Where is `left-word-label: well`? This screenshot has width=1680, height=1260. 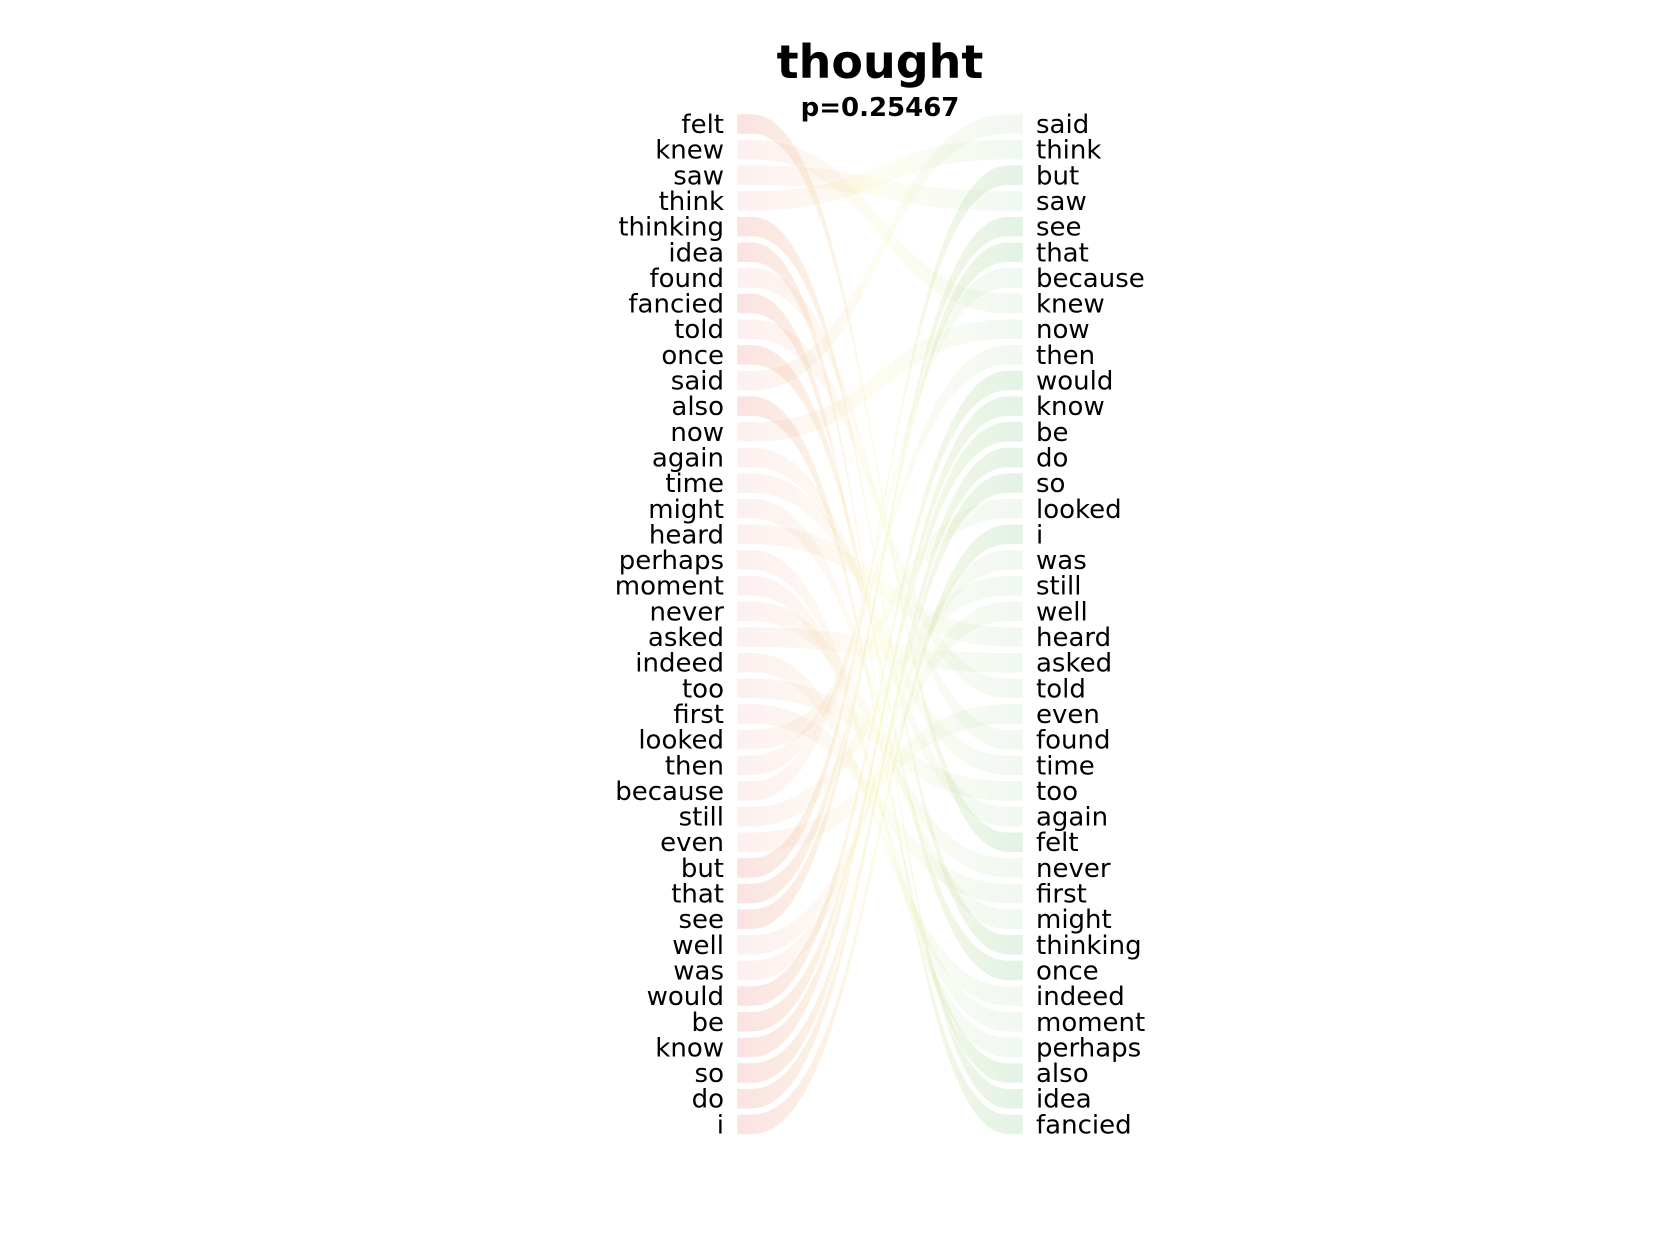 left-word-label: well is located at coordinates (698, 946).